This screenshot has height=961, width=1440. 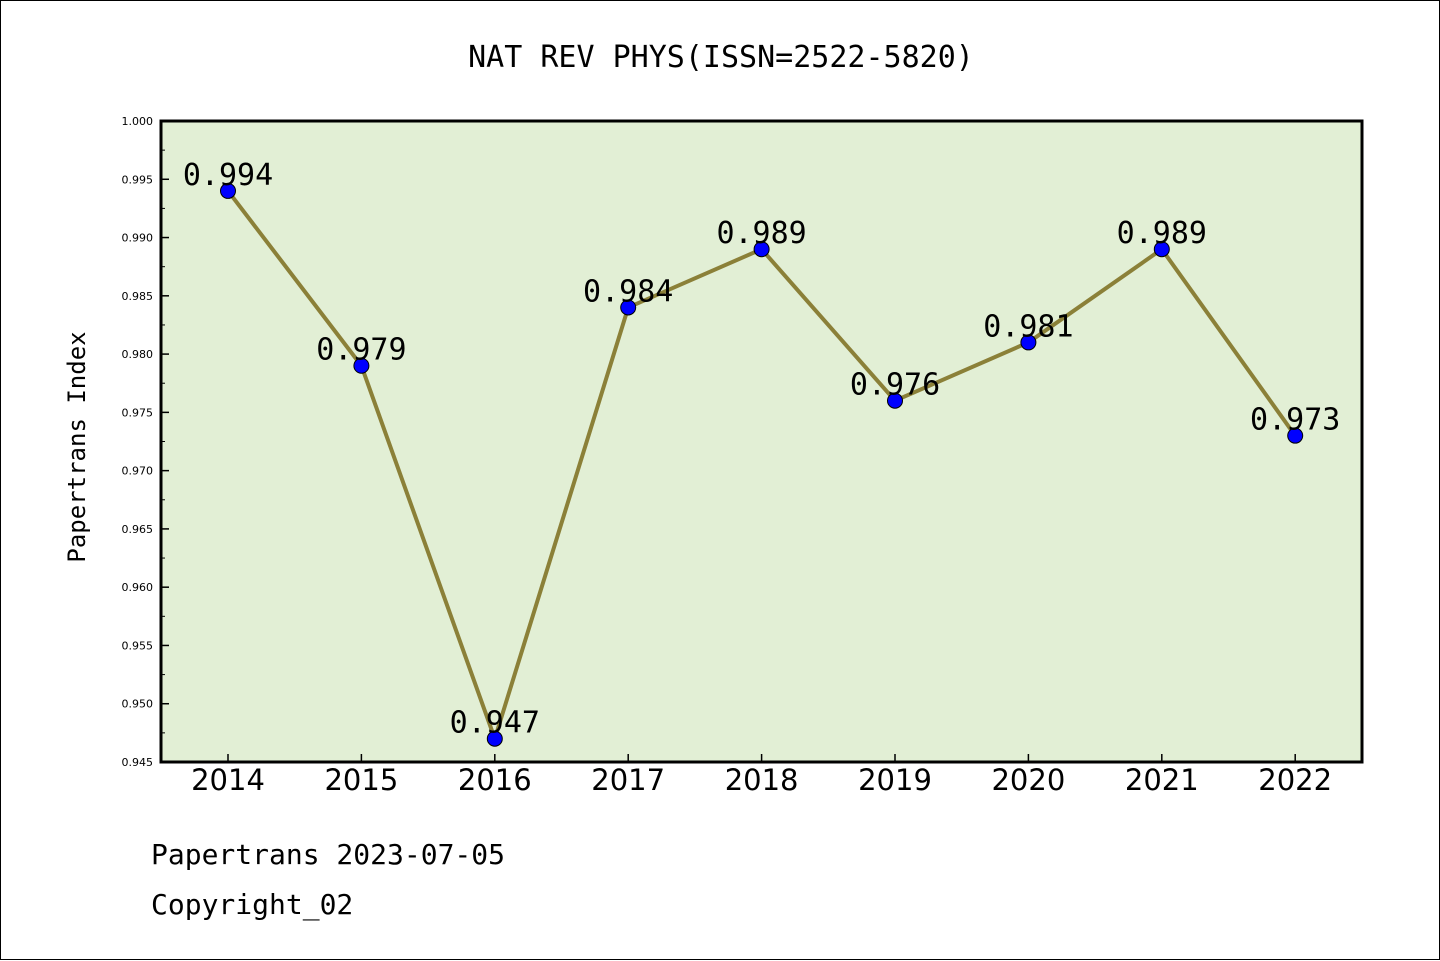 What do you see at coordinates (77, 446) in the screenshot?
I see `y-axis-label: Papertrans Index` at bounding box center [77, 446].